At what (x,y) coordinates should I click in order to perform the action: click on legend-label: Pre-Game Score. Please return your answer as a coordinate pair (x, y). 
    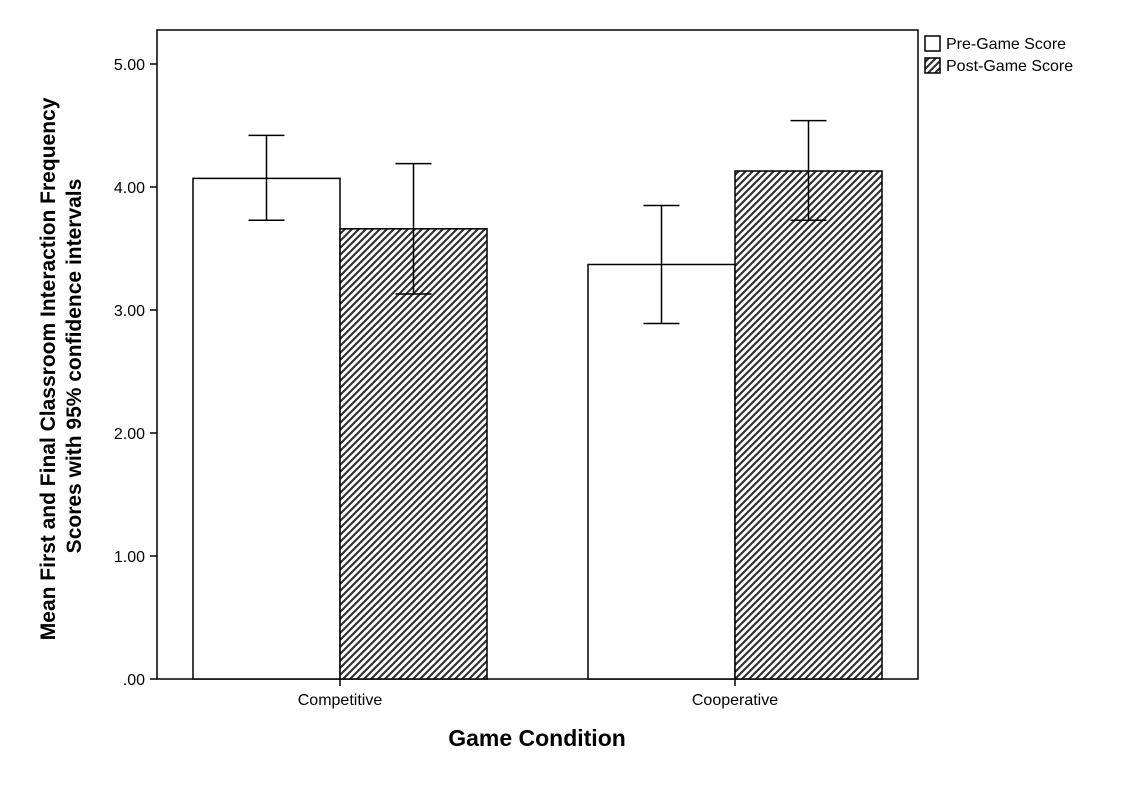
    Looking at the image, I should click on (1006, 44).